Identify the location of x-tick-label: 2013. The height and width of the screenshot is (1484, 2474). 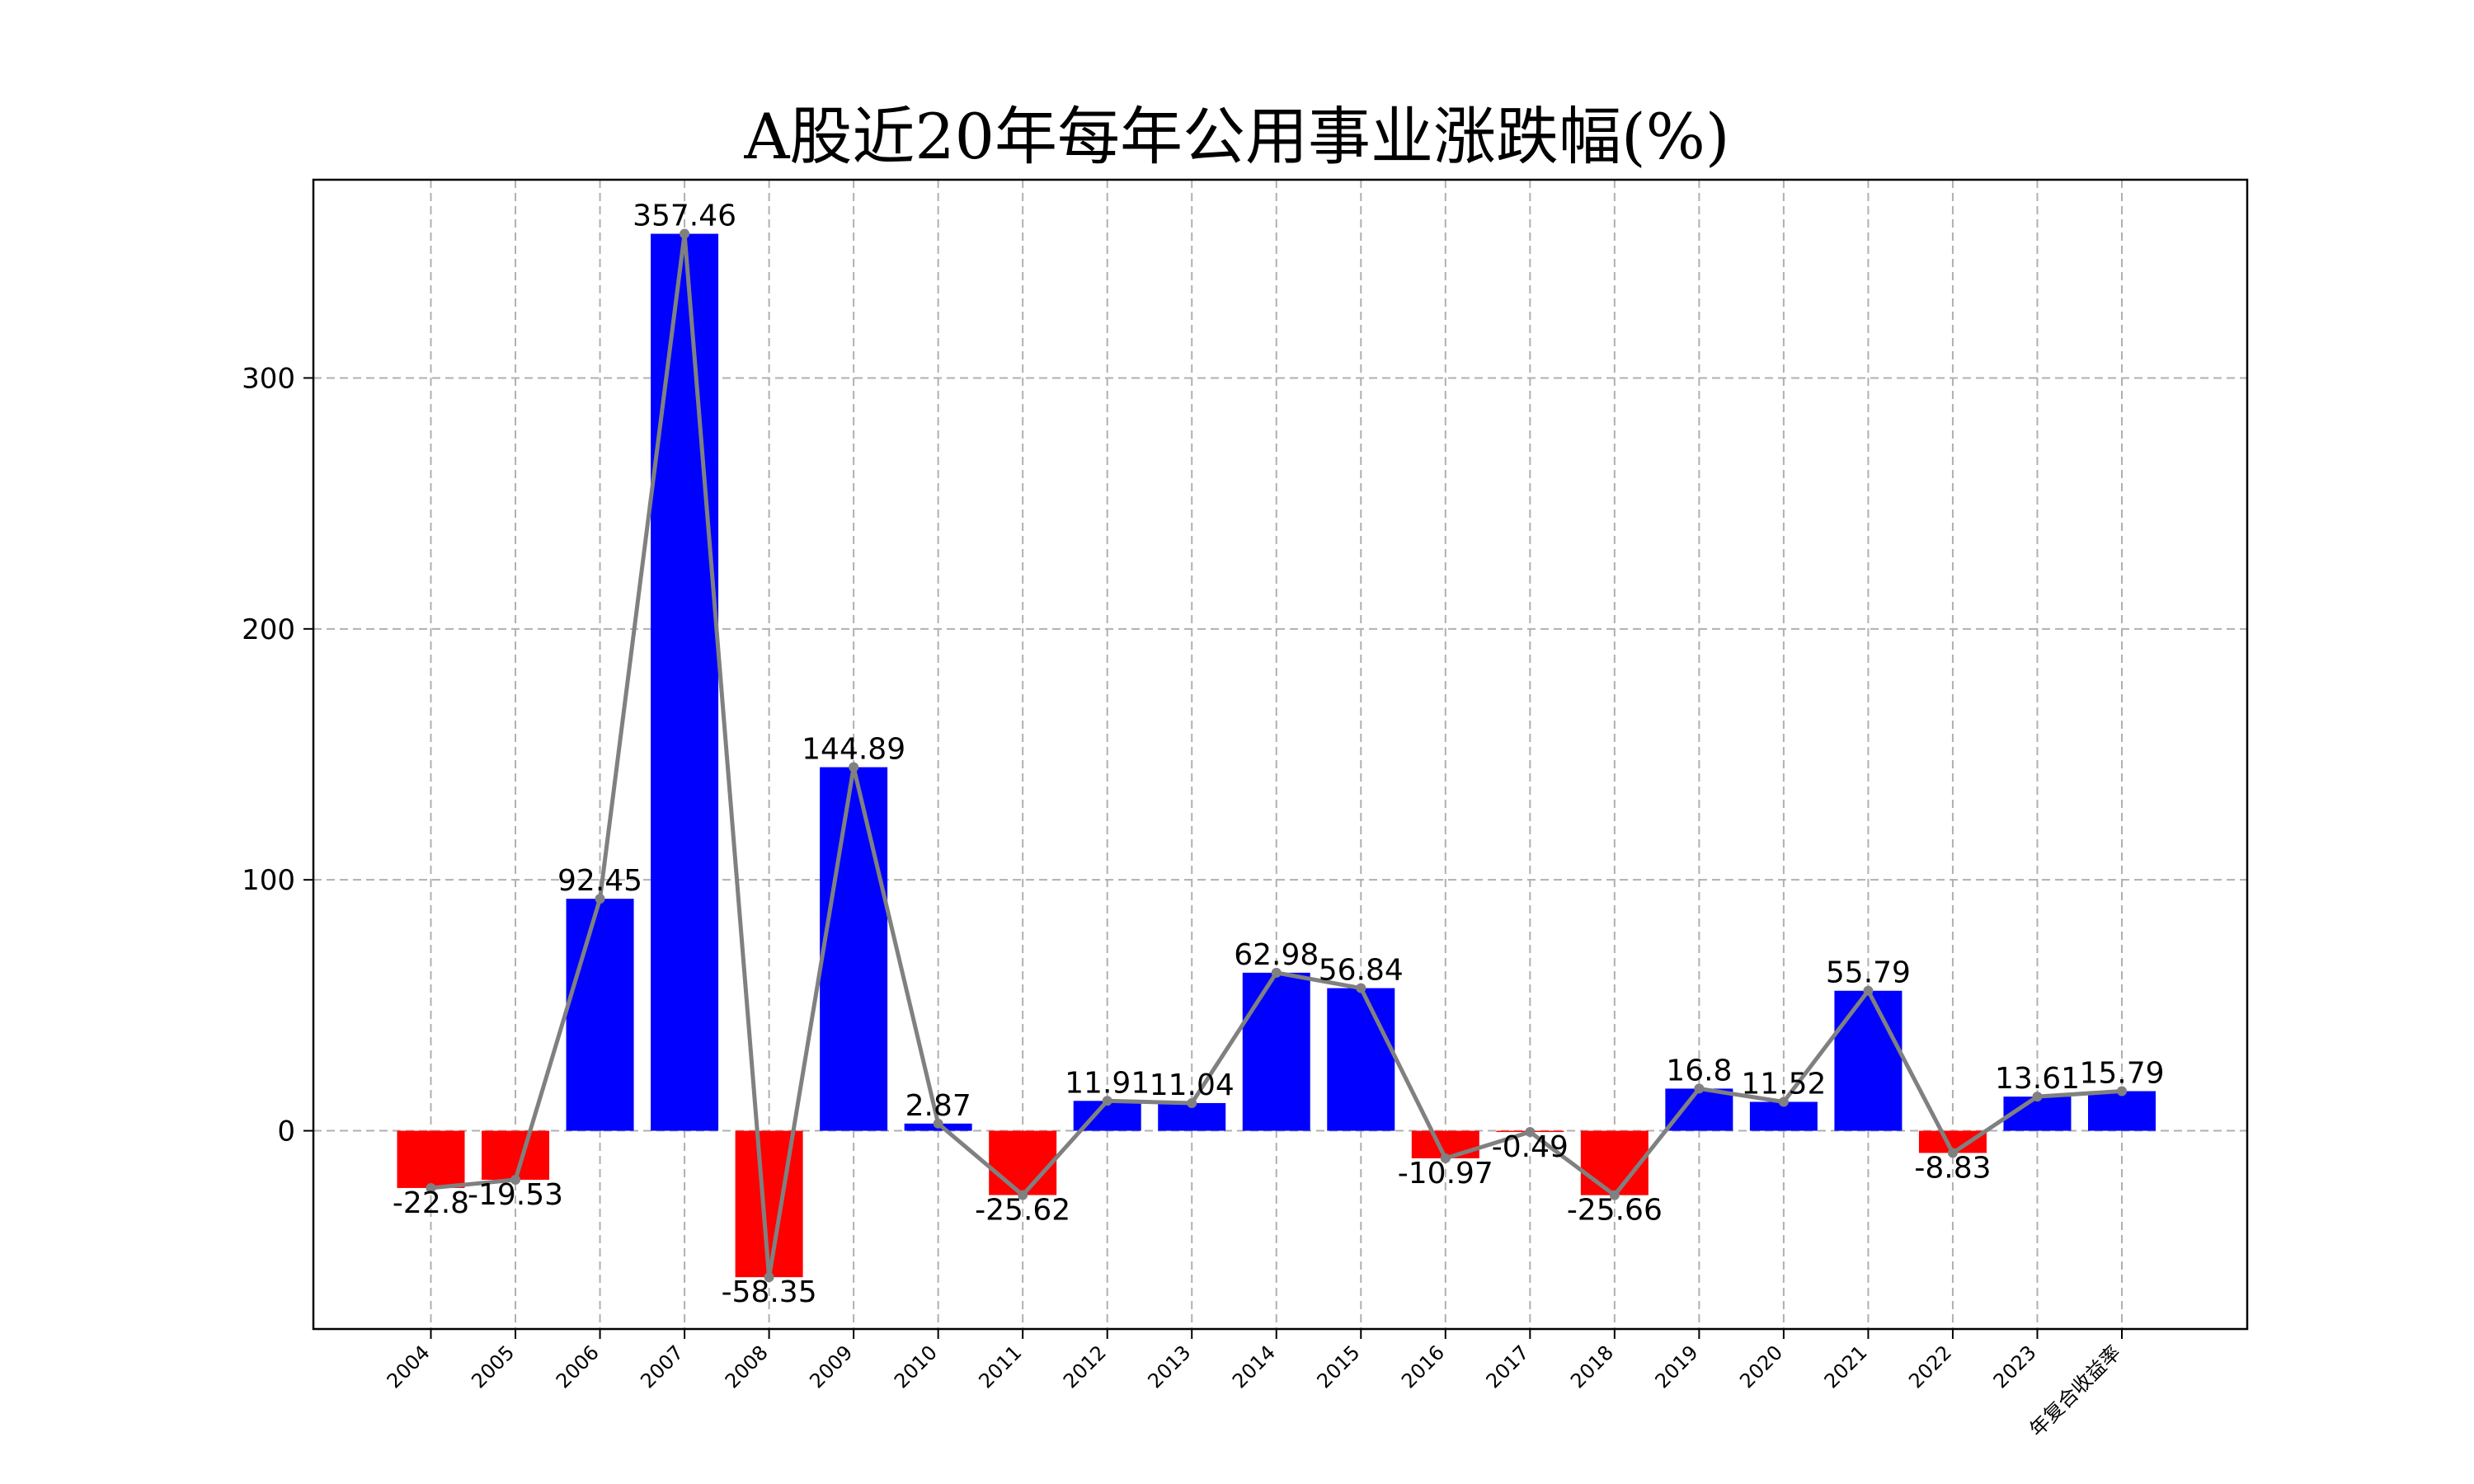
(1169, 1366).